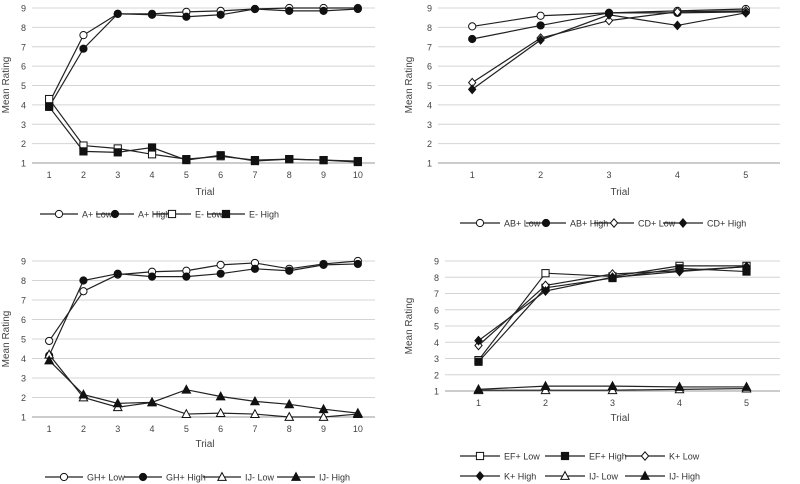 The image size is (800, 484). I want to click on series-ghplus-low, so click(203, 301).